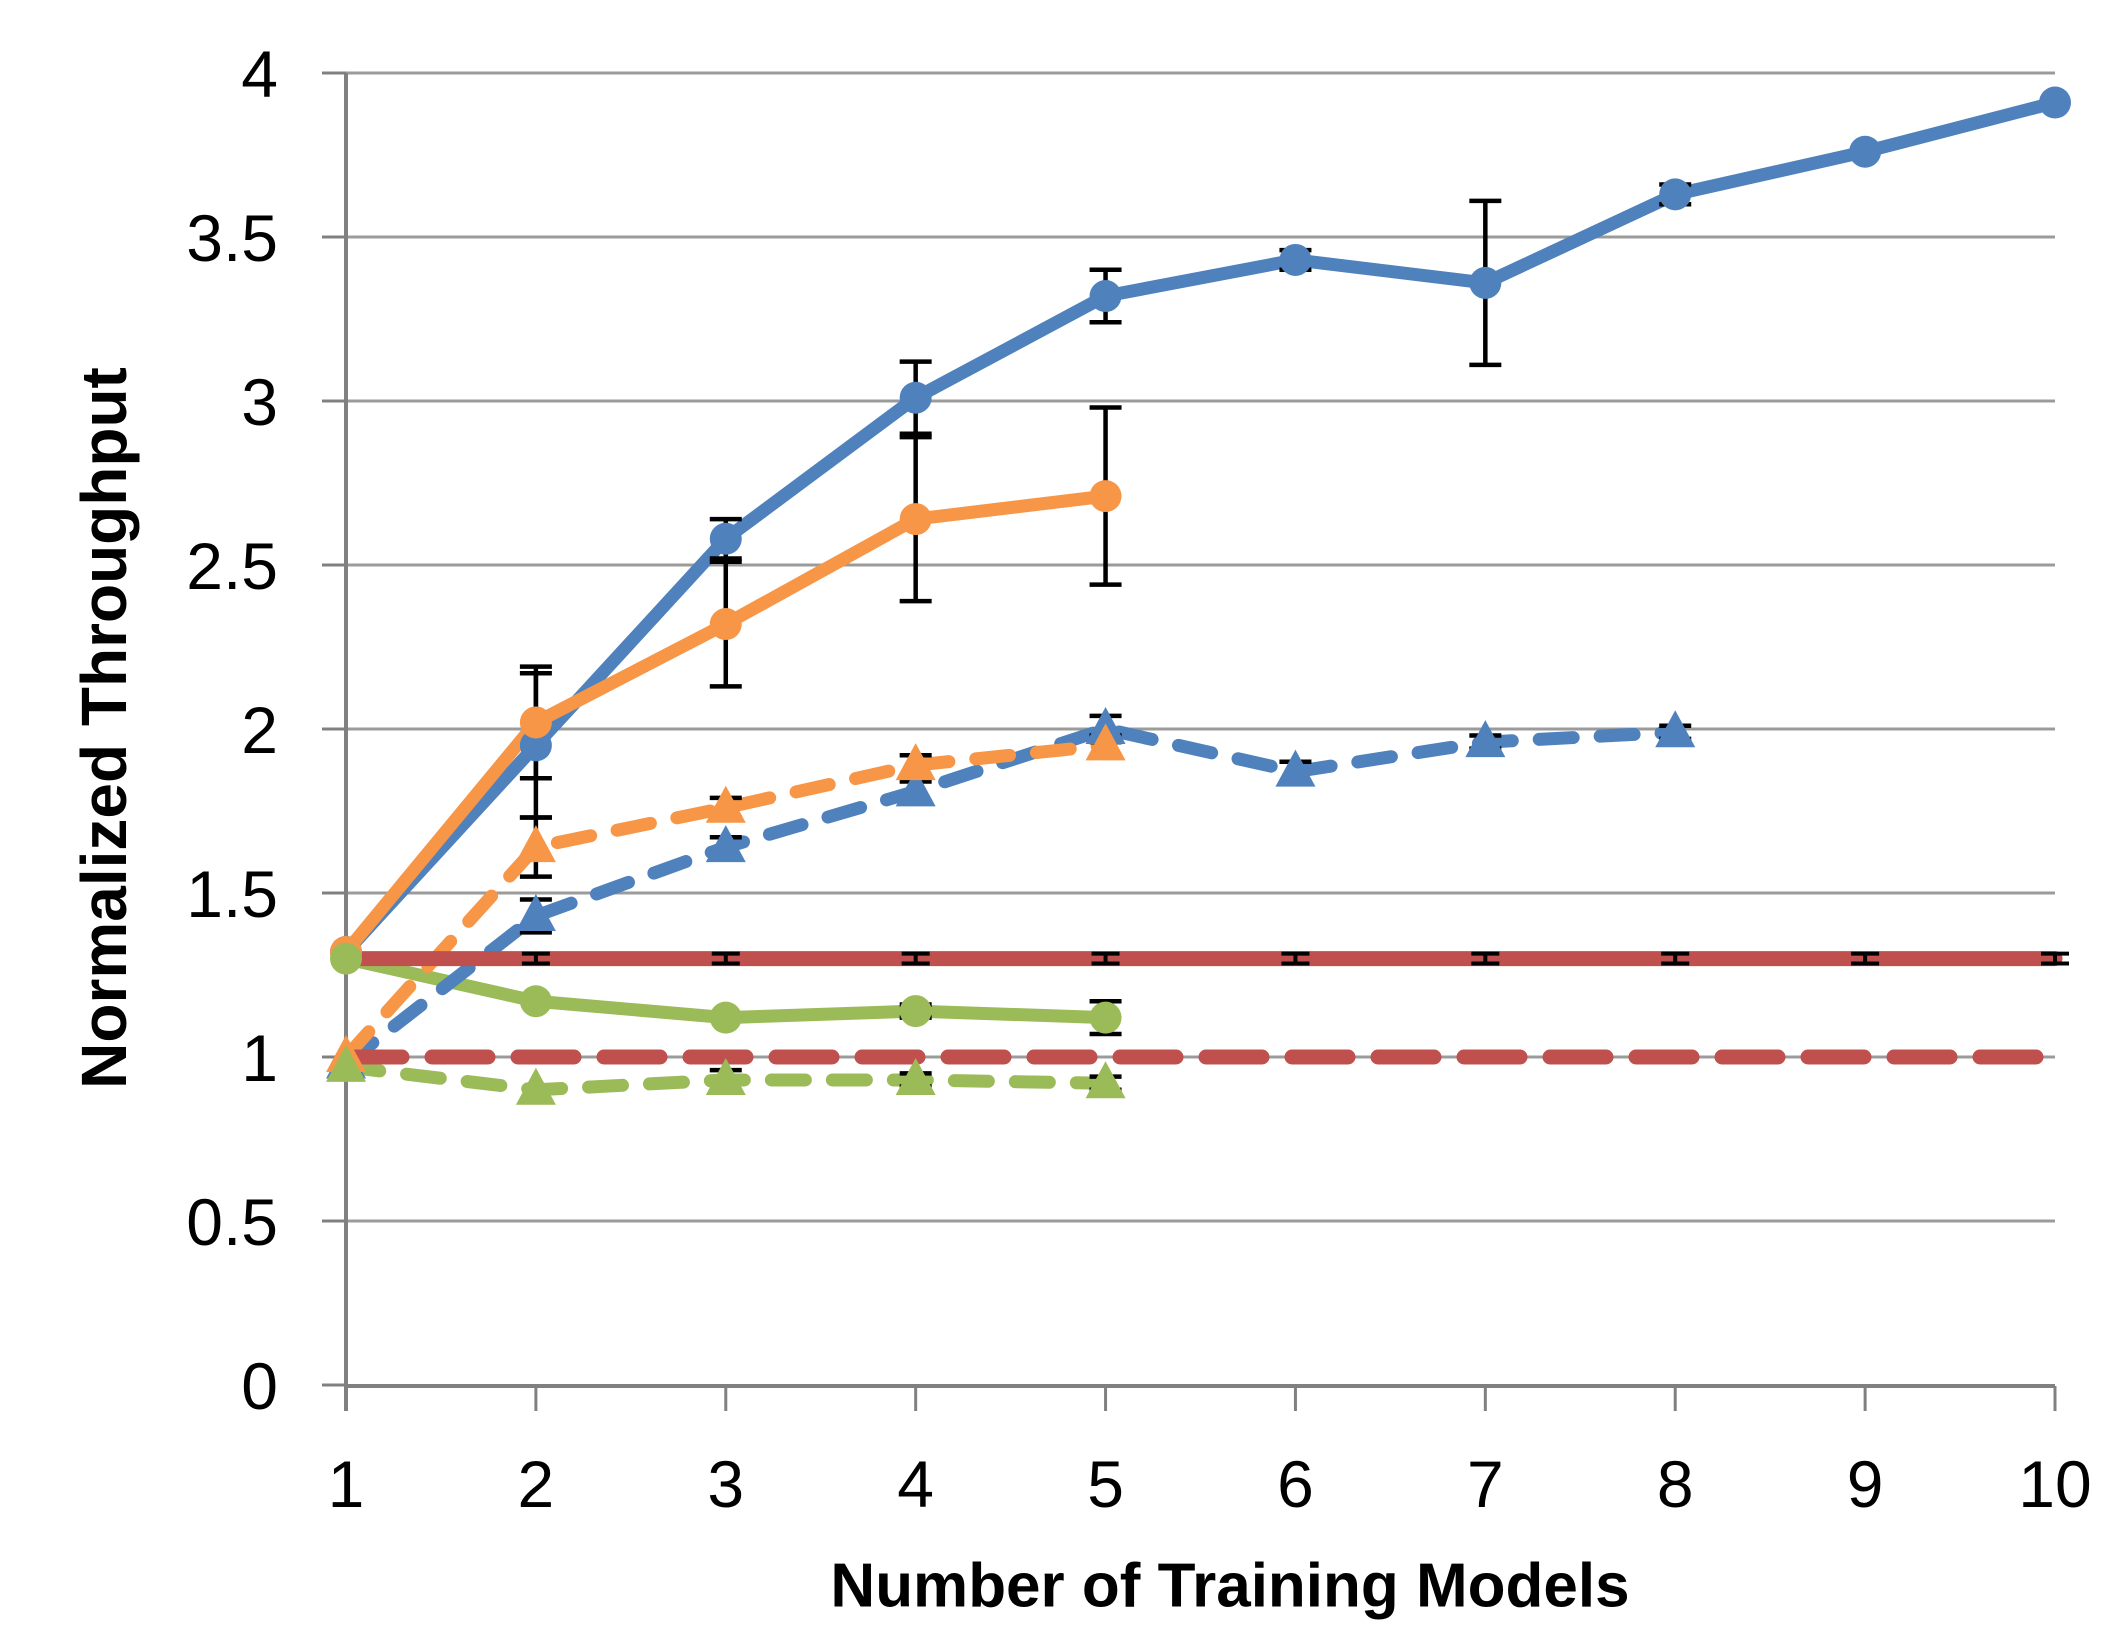 This screenshot has width=2118, height=1626. Describe the element at coordinates (1675, 1484) in the screenshot. I see `x-tick-label: 8` at that location.